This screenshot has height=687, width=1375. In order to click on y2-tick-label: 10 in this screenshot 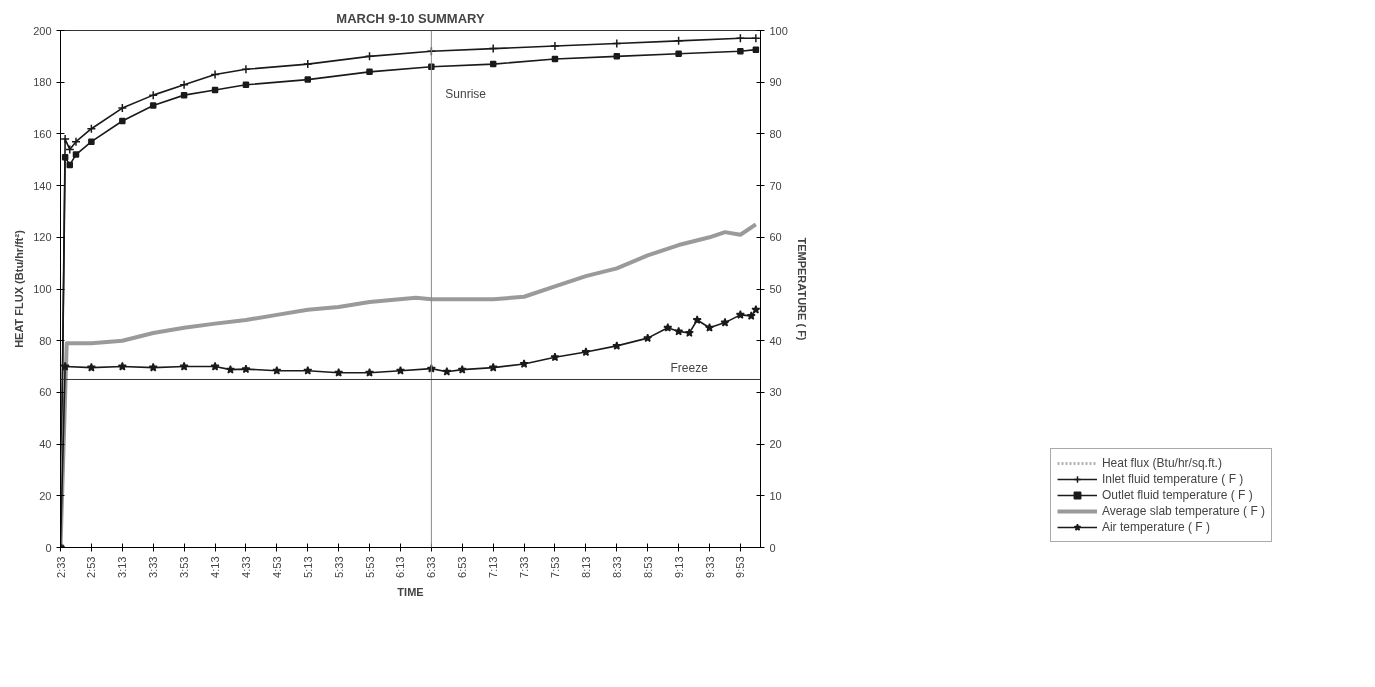, I will do `click(775, 495)`.